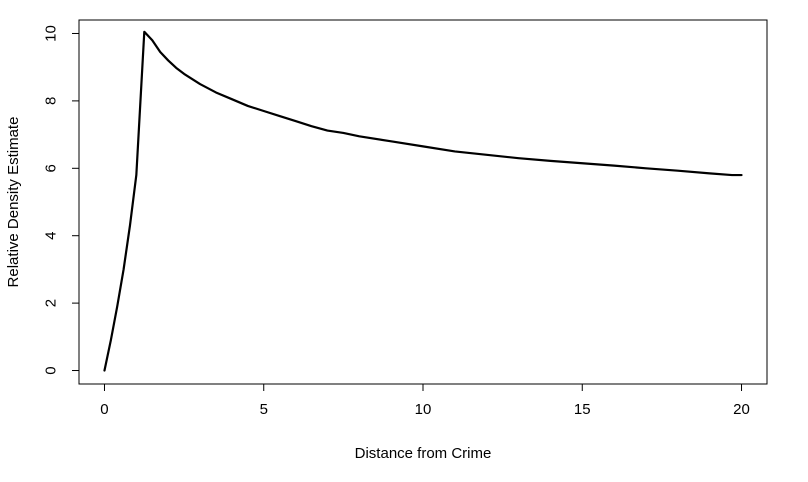  I want to click on y-tick-label: 2, so click(51, 303).